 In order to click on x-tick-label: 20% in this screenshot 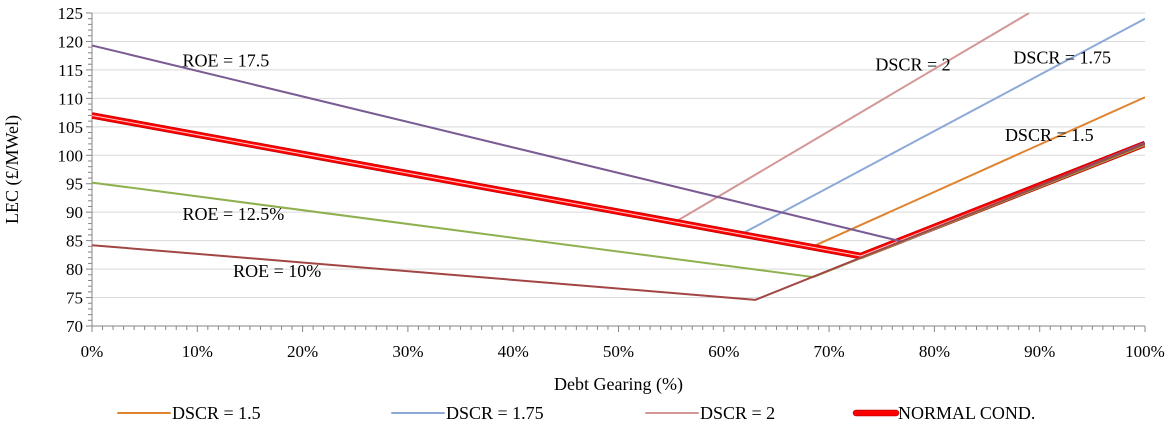, I will do `click(302, 351)`.